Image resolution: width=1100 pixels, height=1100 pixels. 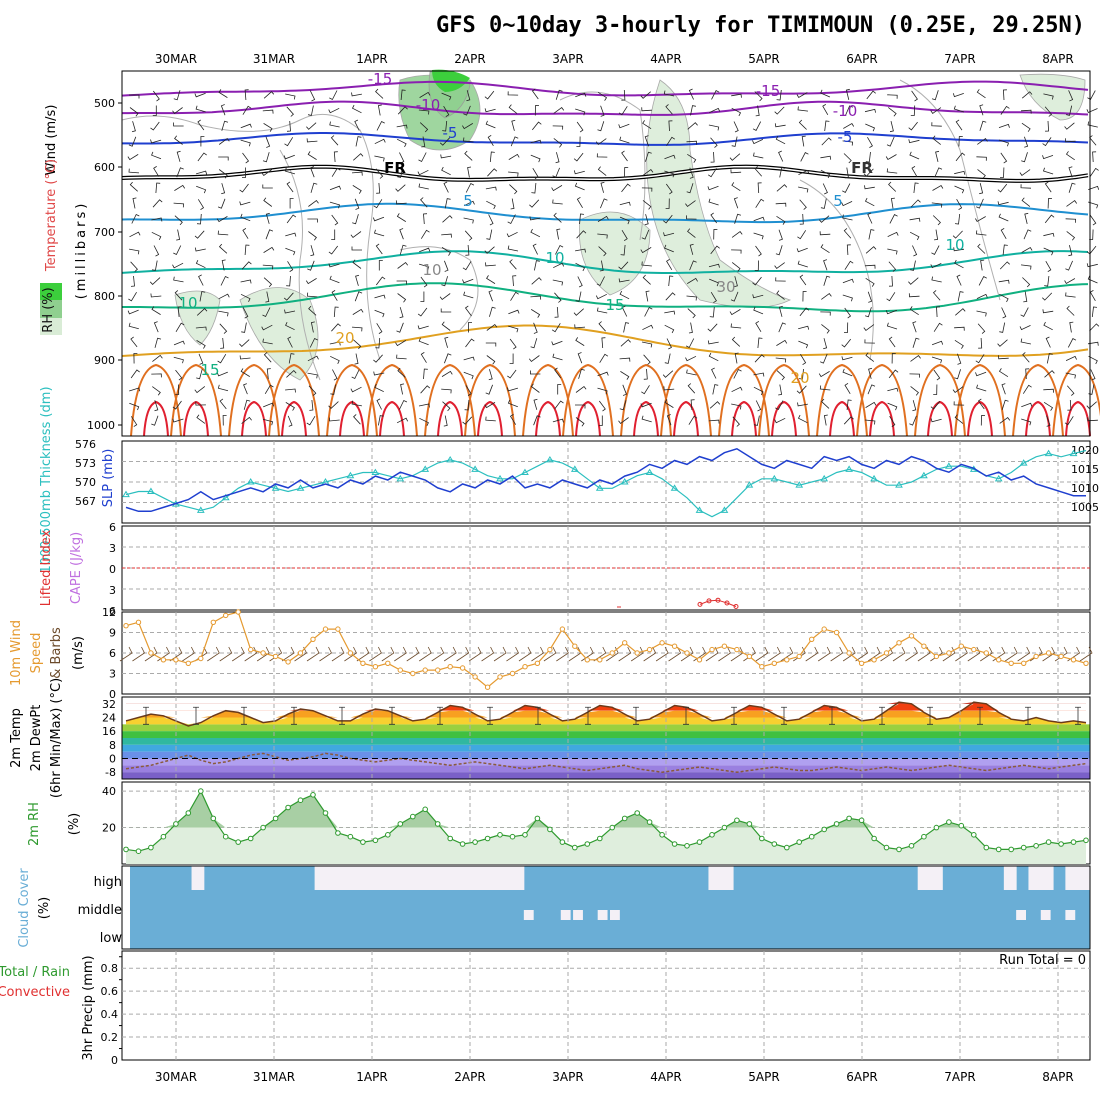 What do you see at coordinates (451, 80) in the screenshot?
I see `rh-high-region` at bounding box center [451, 80].